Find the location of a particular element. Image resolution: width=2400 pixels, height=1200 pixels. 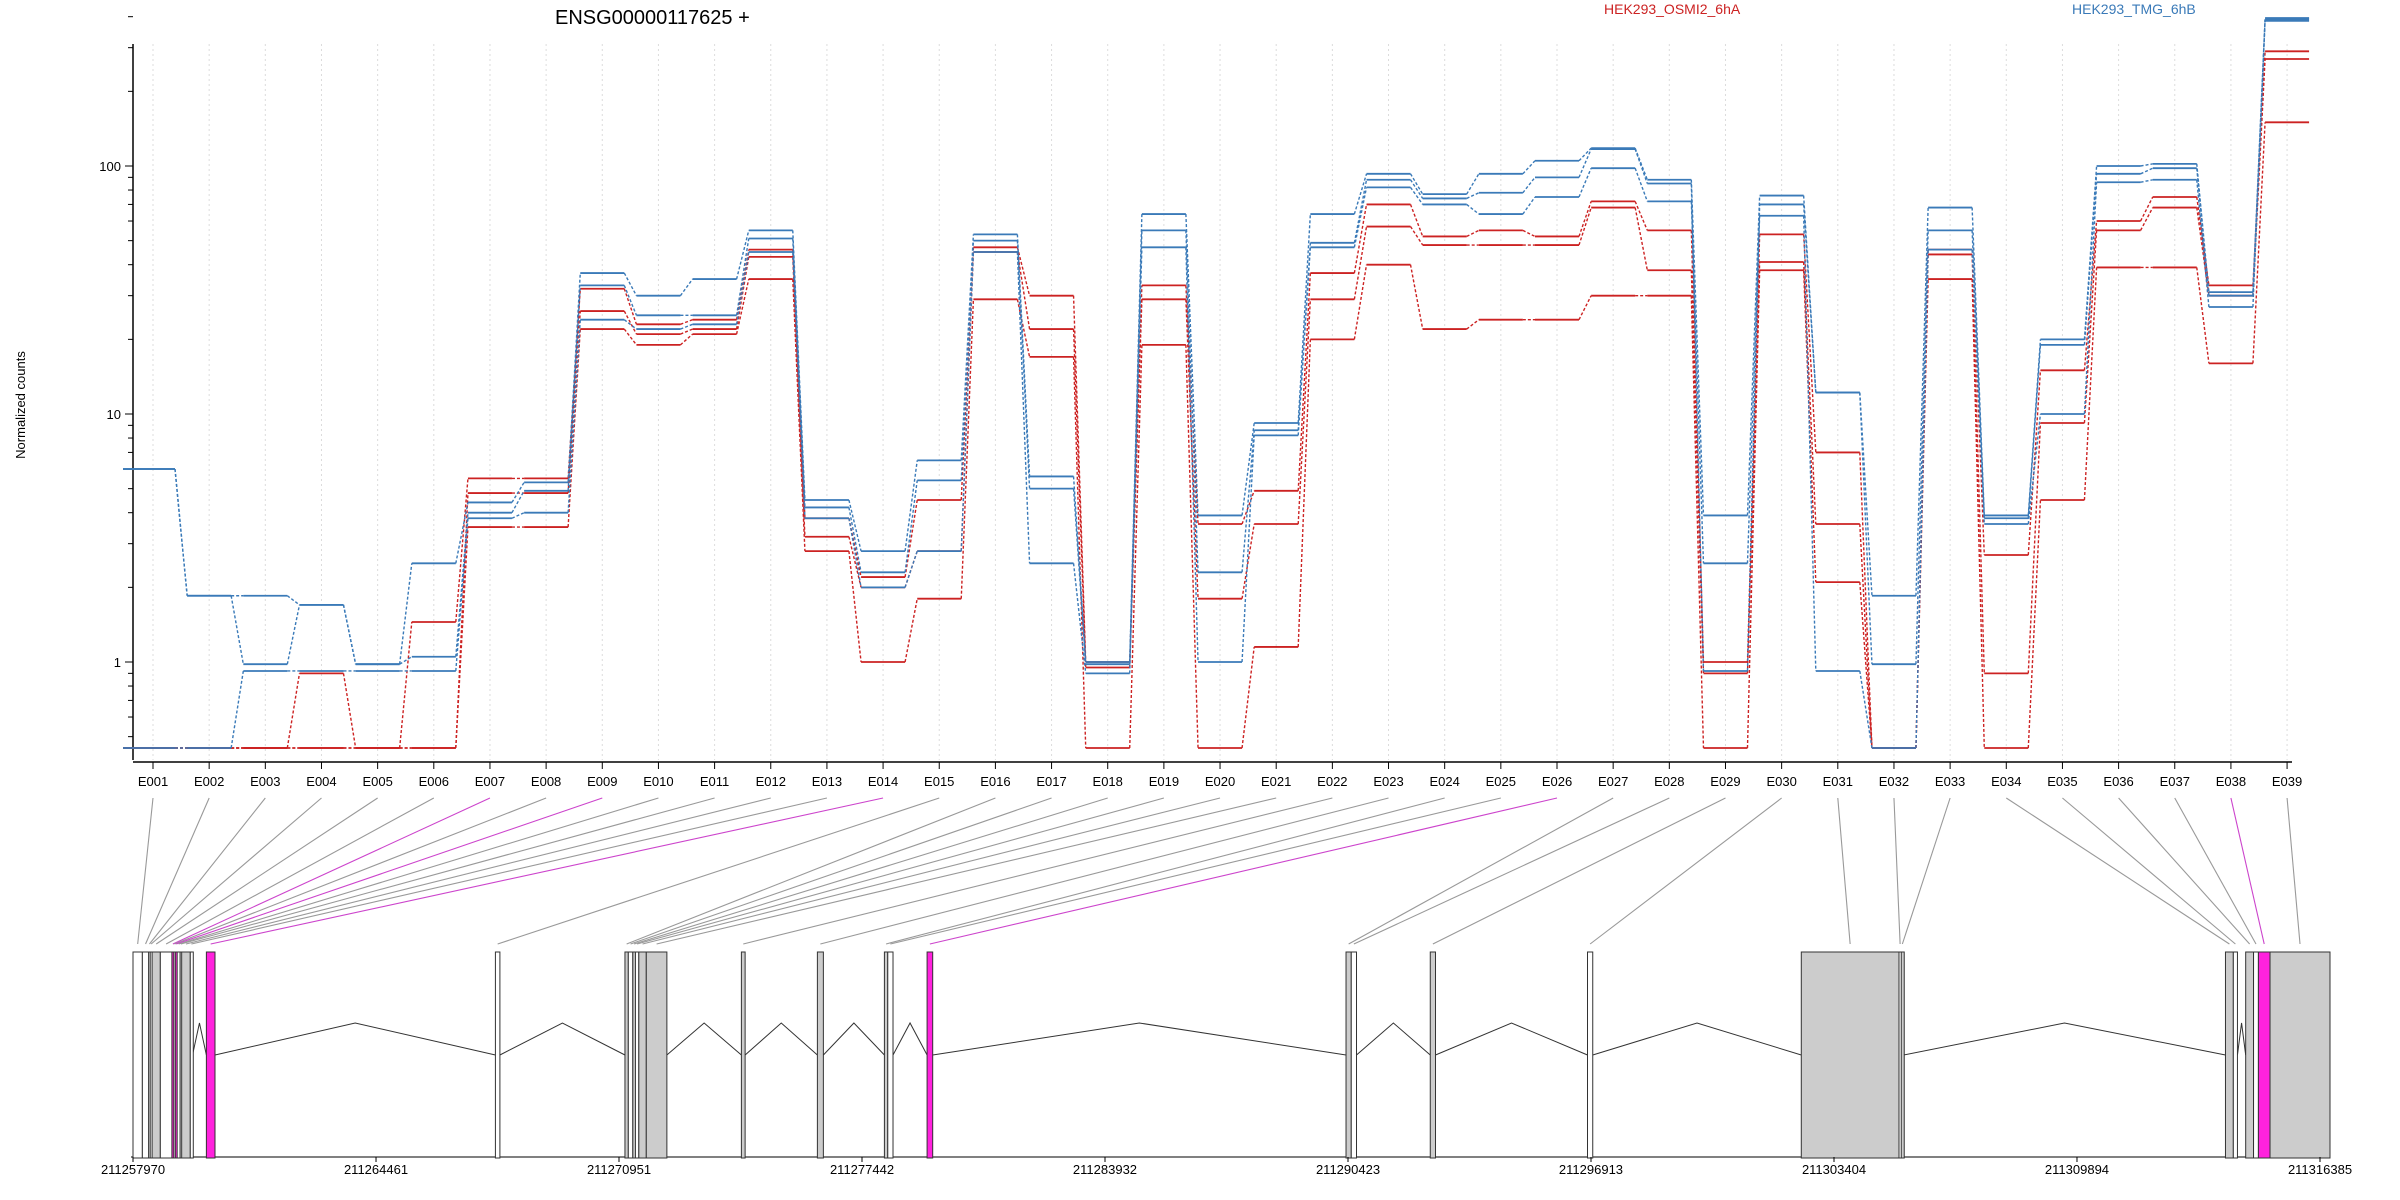

connector-e033 is located at coordinates (1926, 871).